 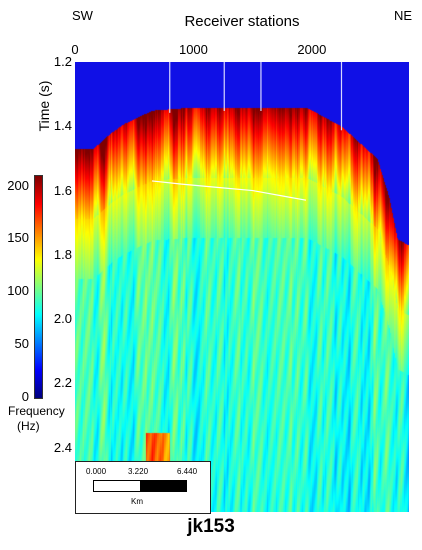 What do you see at coordinates (229, 190) in the screenshot?
I see `horizon-line` at bounding box center [229, 190].